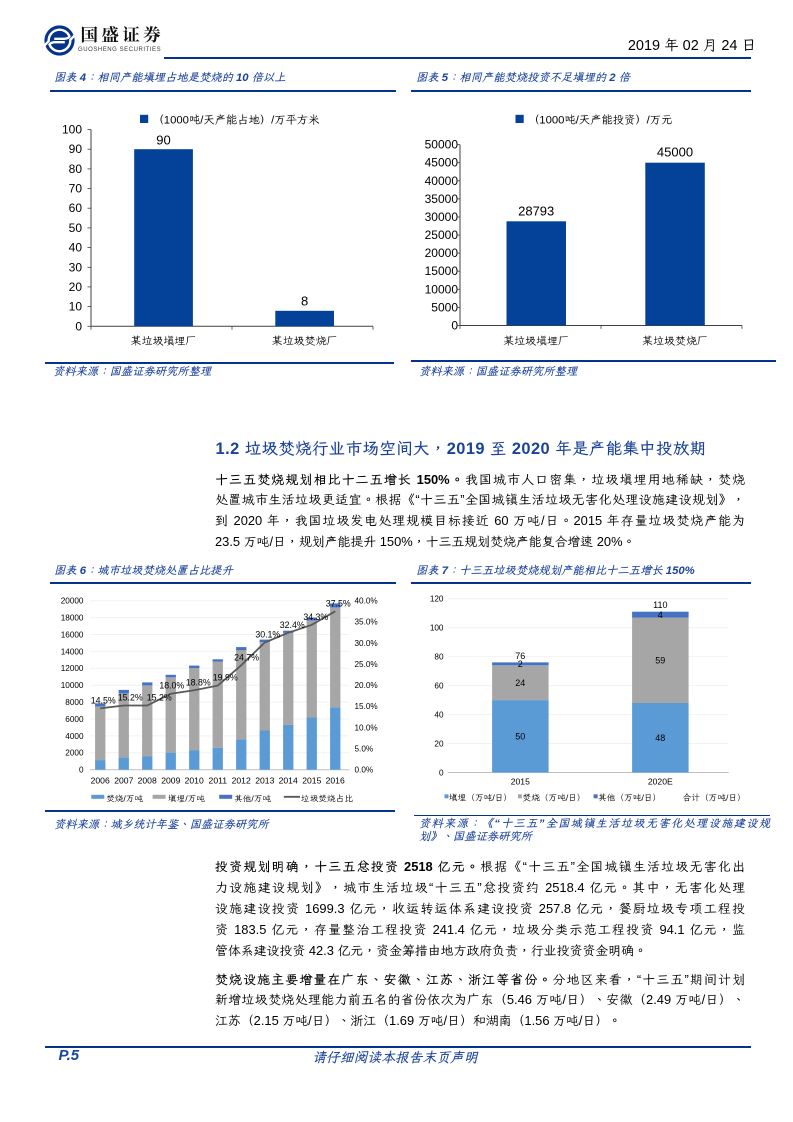  Describe the element at coordinates (72, 634) in the screenshot. I see `svg-text: 16000` at that location.